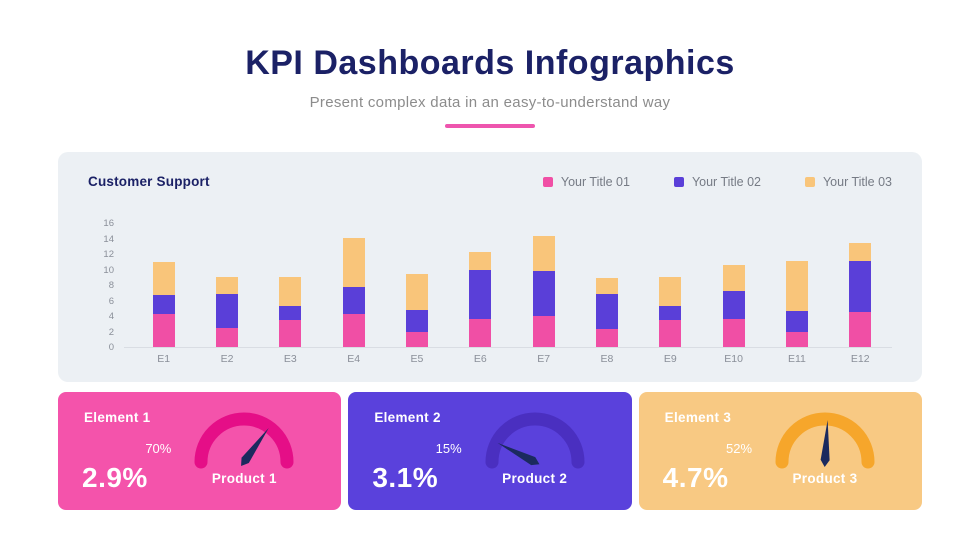 The image size is (980, 551). Describe the element at coordinates (115, 477) in the screenshot. I see `card-big-value: 2.9%` at that location.